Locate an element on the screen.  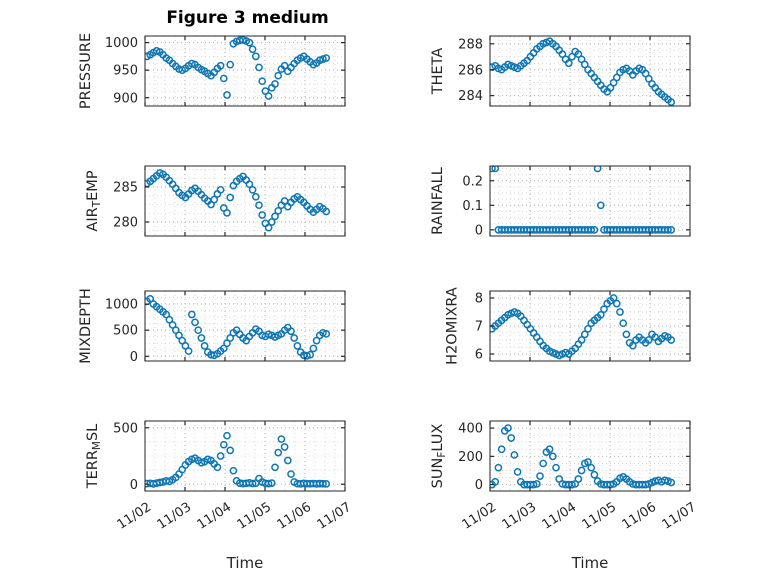
subplot-theta: 284 286 288 THETA is located at coordinates (560, 71).